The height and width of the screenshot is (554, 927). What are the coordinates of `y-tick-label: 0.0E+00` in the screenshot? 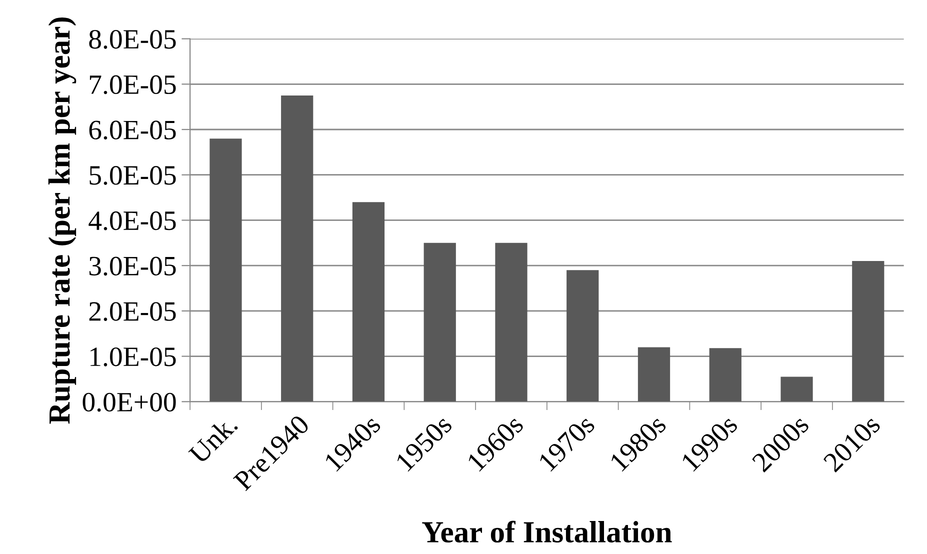 It's located at (129, 402).